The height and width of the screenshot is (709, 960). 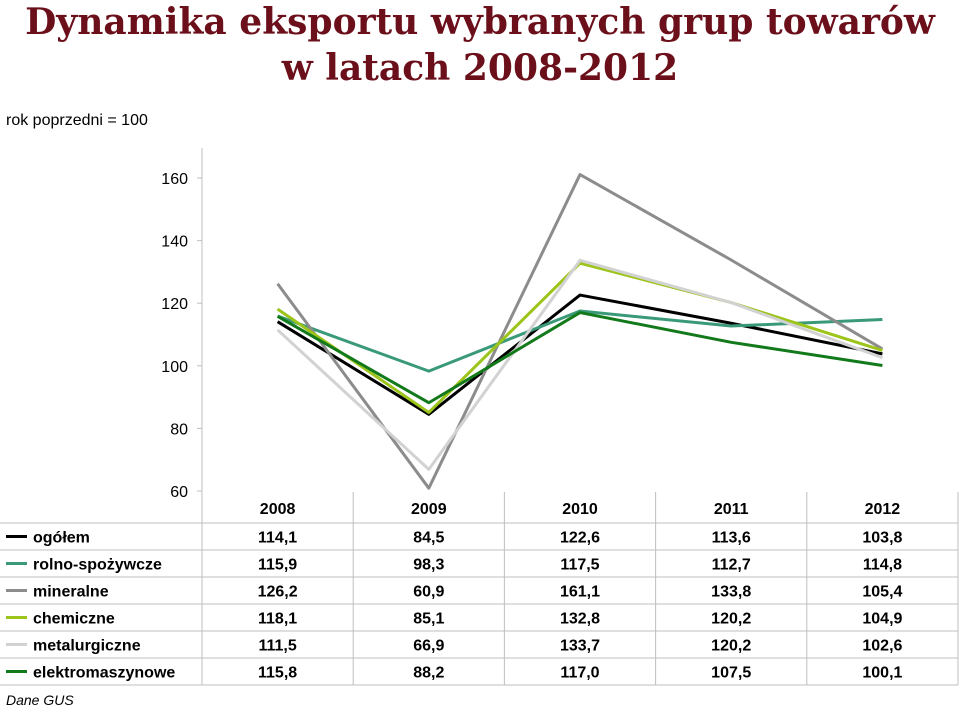 I want to click on unit-note: rok poprzedni = 100, so click(x=77, y=120).